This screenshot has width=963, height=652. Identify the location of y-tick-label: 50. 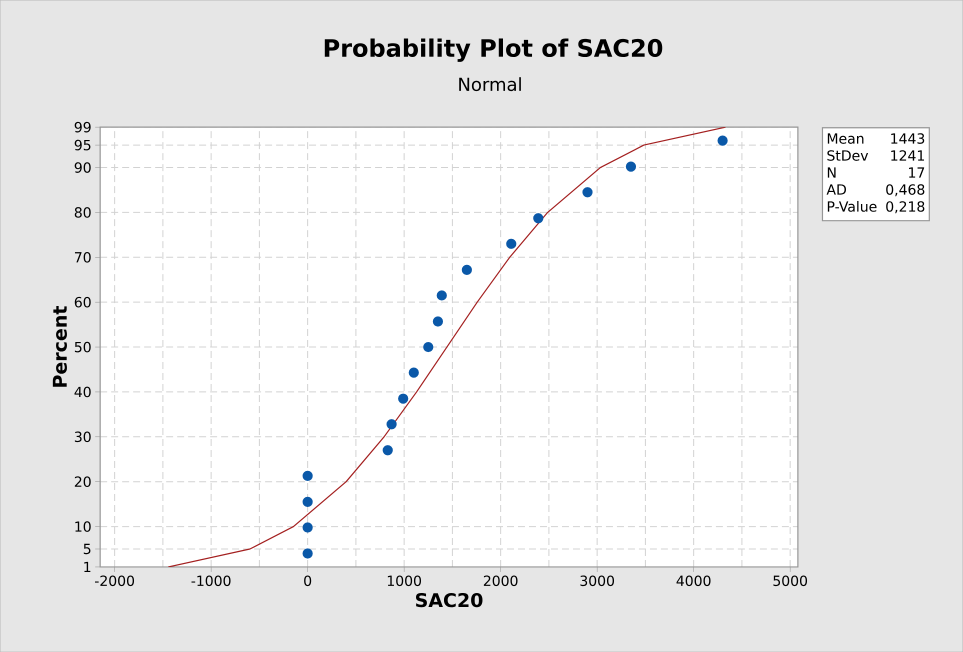
(82, 347).